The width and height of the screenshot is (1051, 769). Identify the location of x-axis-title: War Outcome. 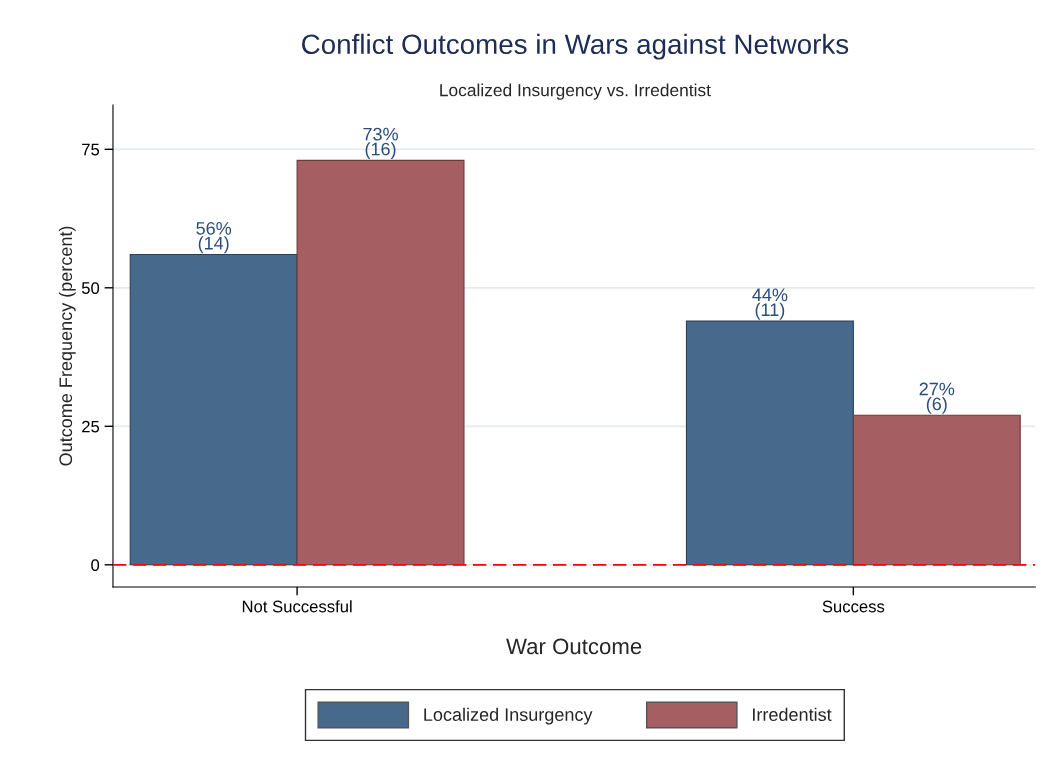
(574, 646).